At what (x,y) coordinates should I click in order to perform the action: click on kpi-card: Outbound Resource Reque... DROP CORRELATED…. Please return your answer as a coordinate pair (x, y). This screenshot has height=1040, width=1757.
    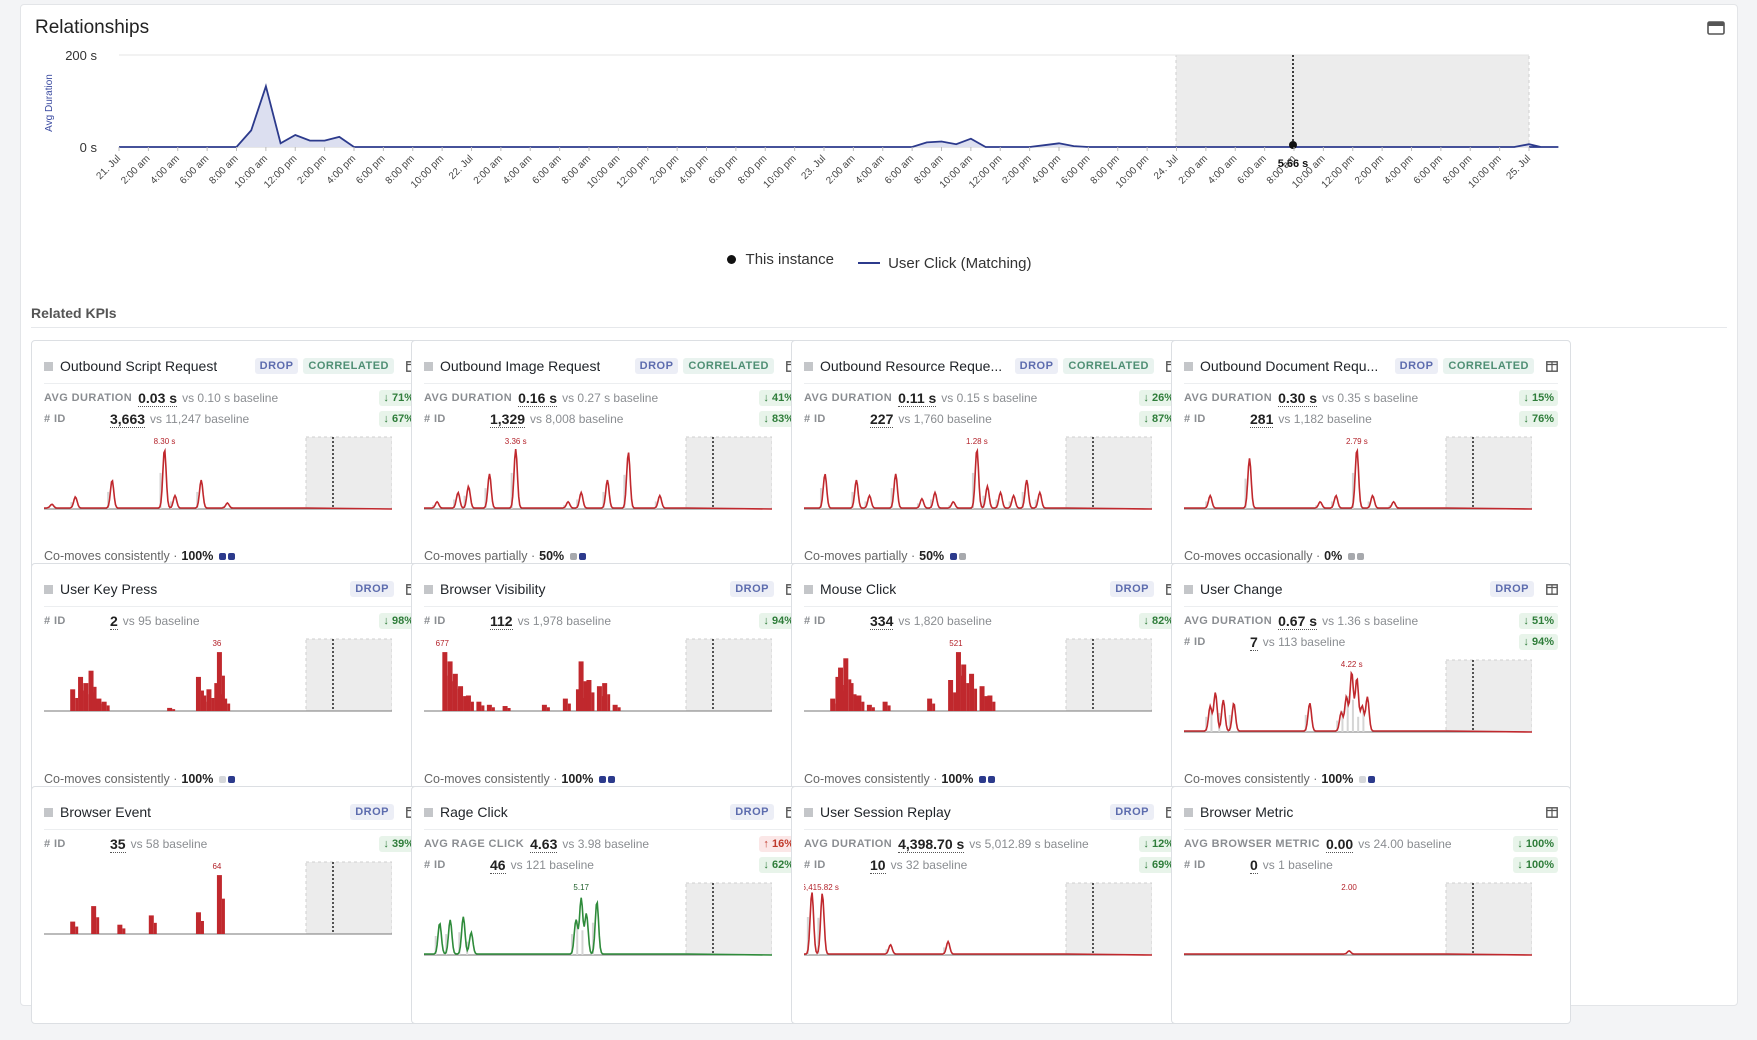
    Looking at the image, I should click on (991, 459).